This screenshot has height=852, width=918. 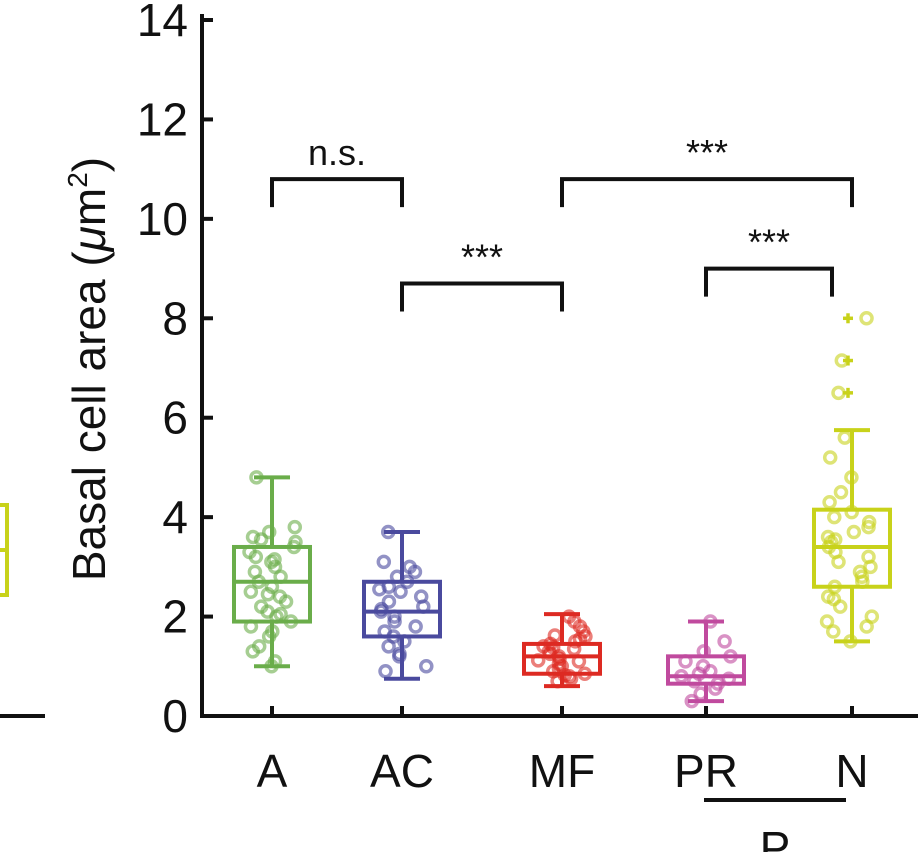 What do you see at coordinates (851, 771) in the screenshot?
I see `x-tick-label: N` at bounding box center [851, 771].